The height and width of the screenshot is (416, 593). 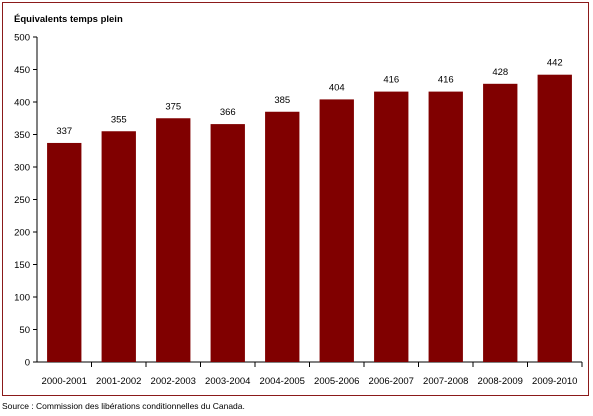 I want to click on data-label: 366, so click(x=228, y=112).